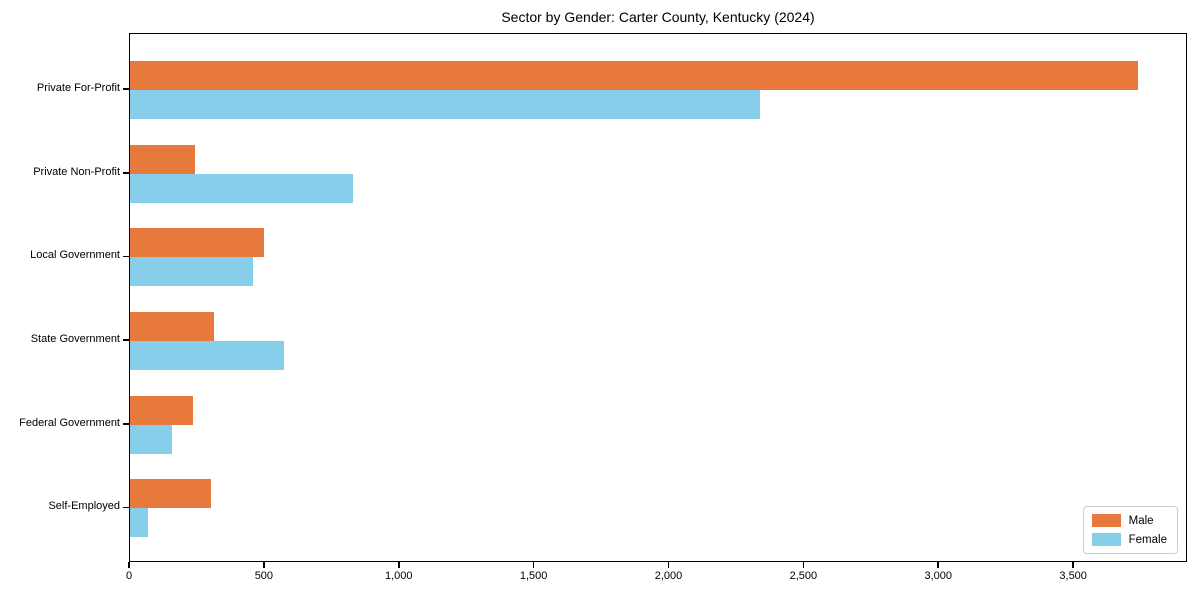 This screenshot has height=600, width=1200. Describe the element at coordinates (75, 339) in the screenshot. I see `y-tick-label-state-government: State Government` at that location.